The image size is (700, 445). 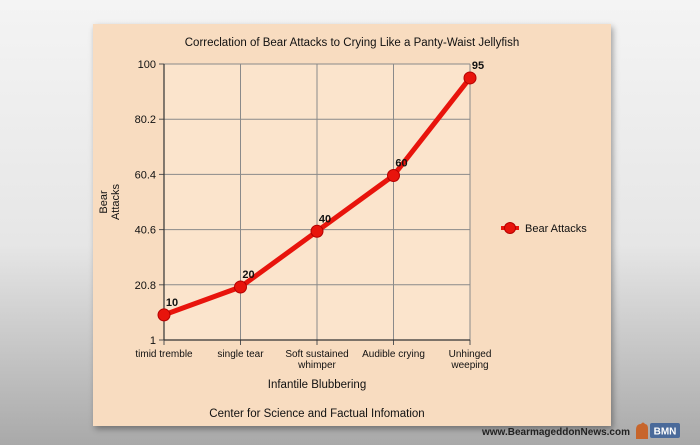 What do you see at coordinates (556, 229) in the screenshot?
I see `legend-label: Bear Attacks` at bounding box center [556, 229].